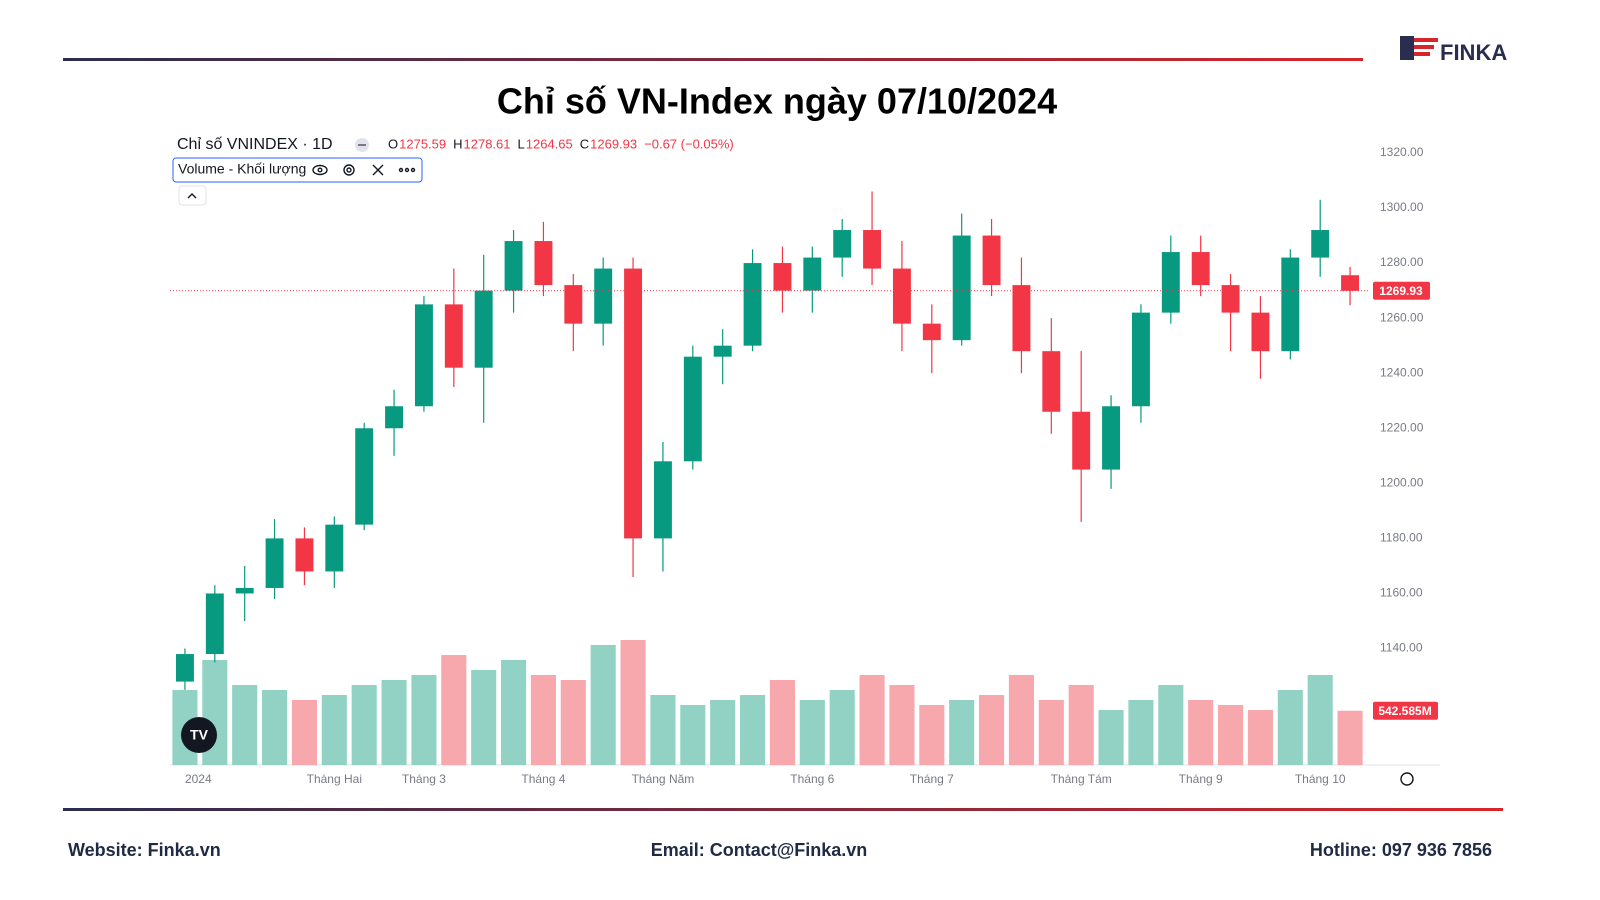  What do you see at coordinates (584, 143) in the screenshot?
I see `ohlc-key: C` at bounding box center [584, 143].